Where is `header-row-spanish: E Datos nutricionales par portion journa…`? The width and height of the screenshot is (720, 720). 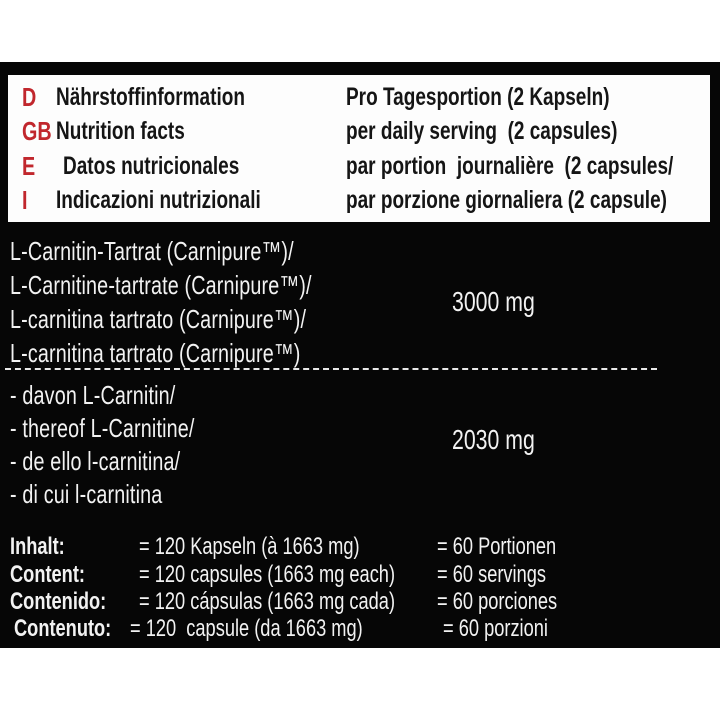
header-row-spanish: E Datos nutricionales par portion journa… is located at coordinates (359, 166).